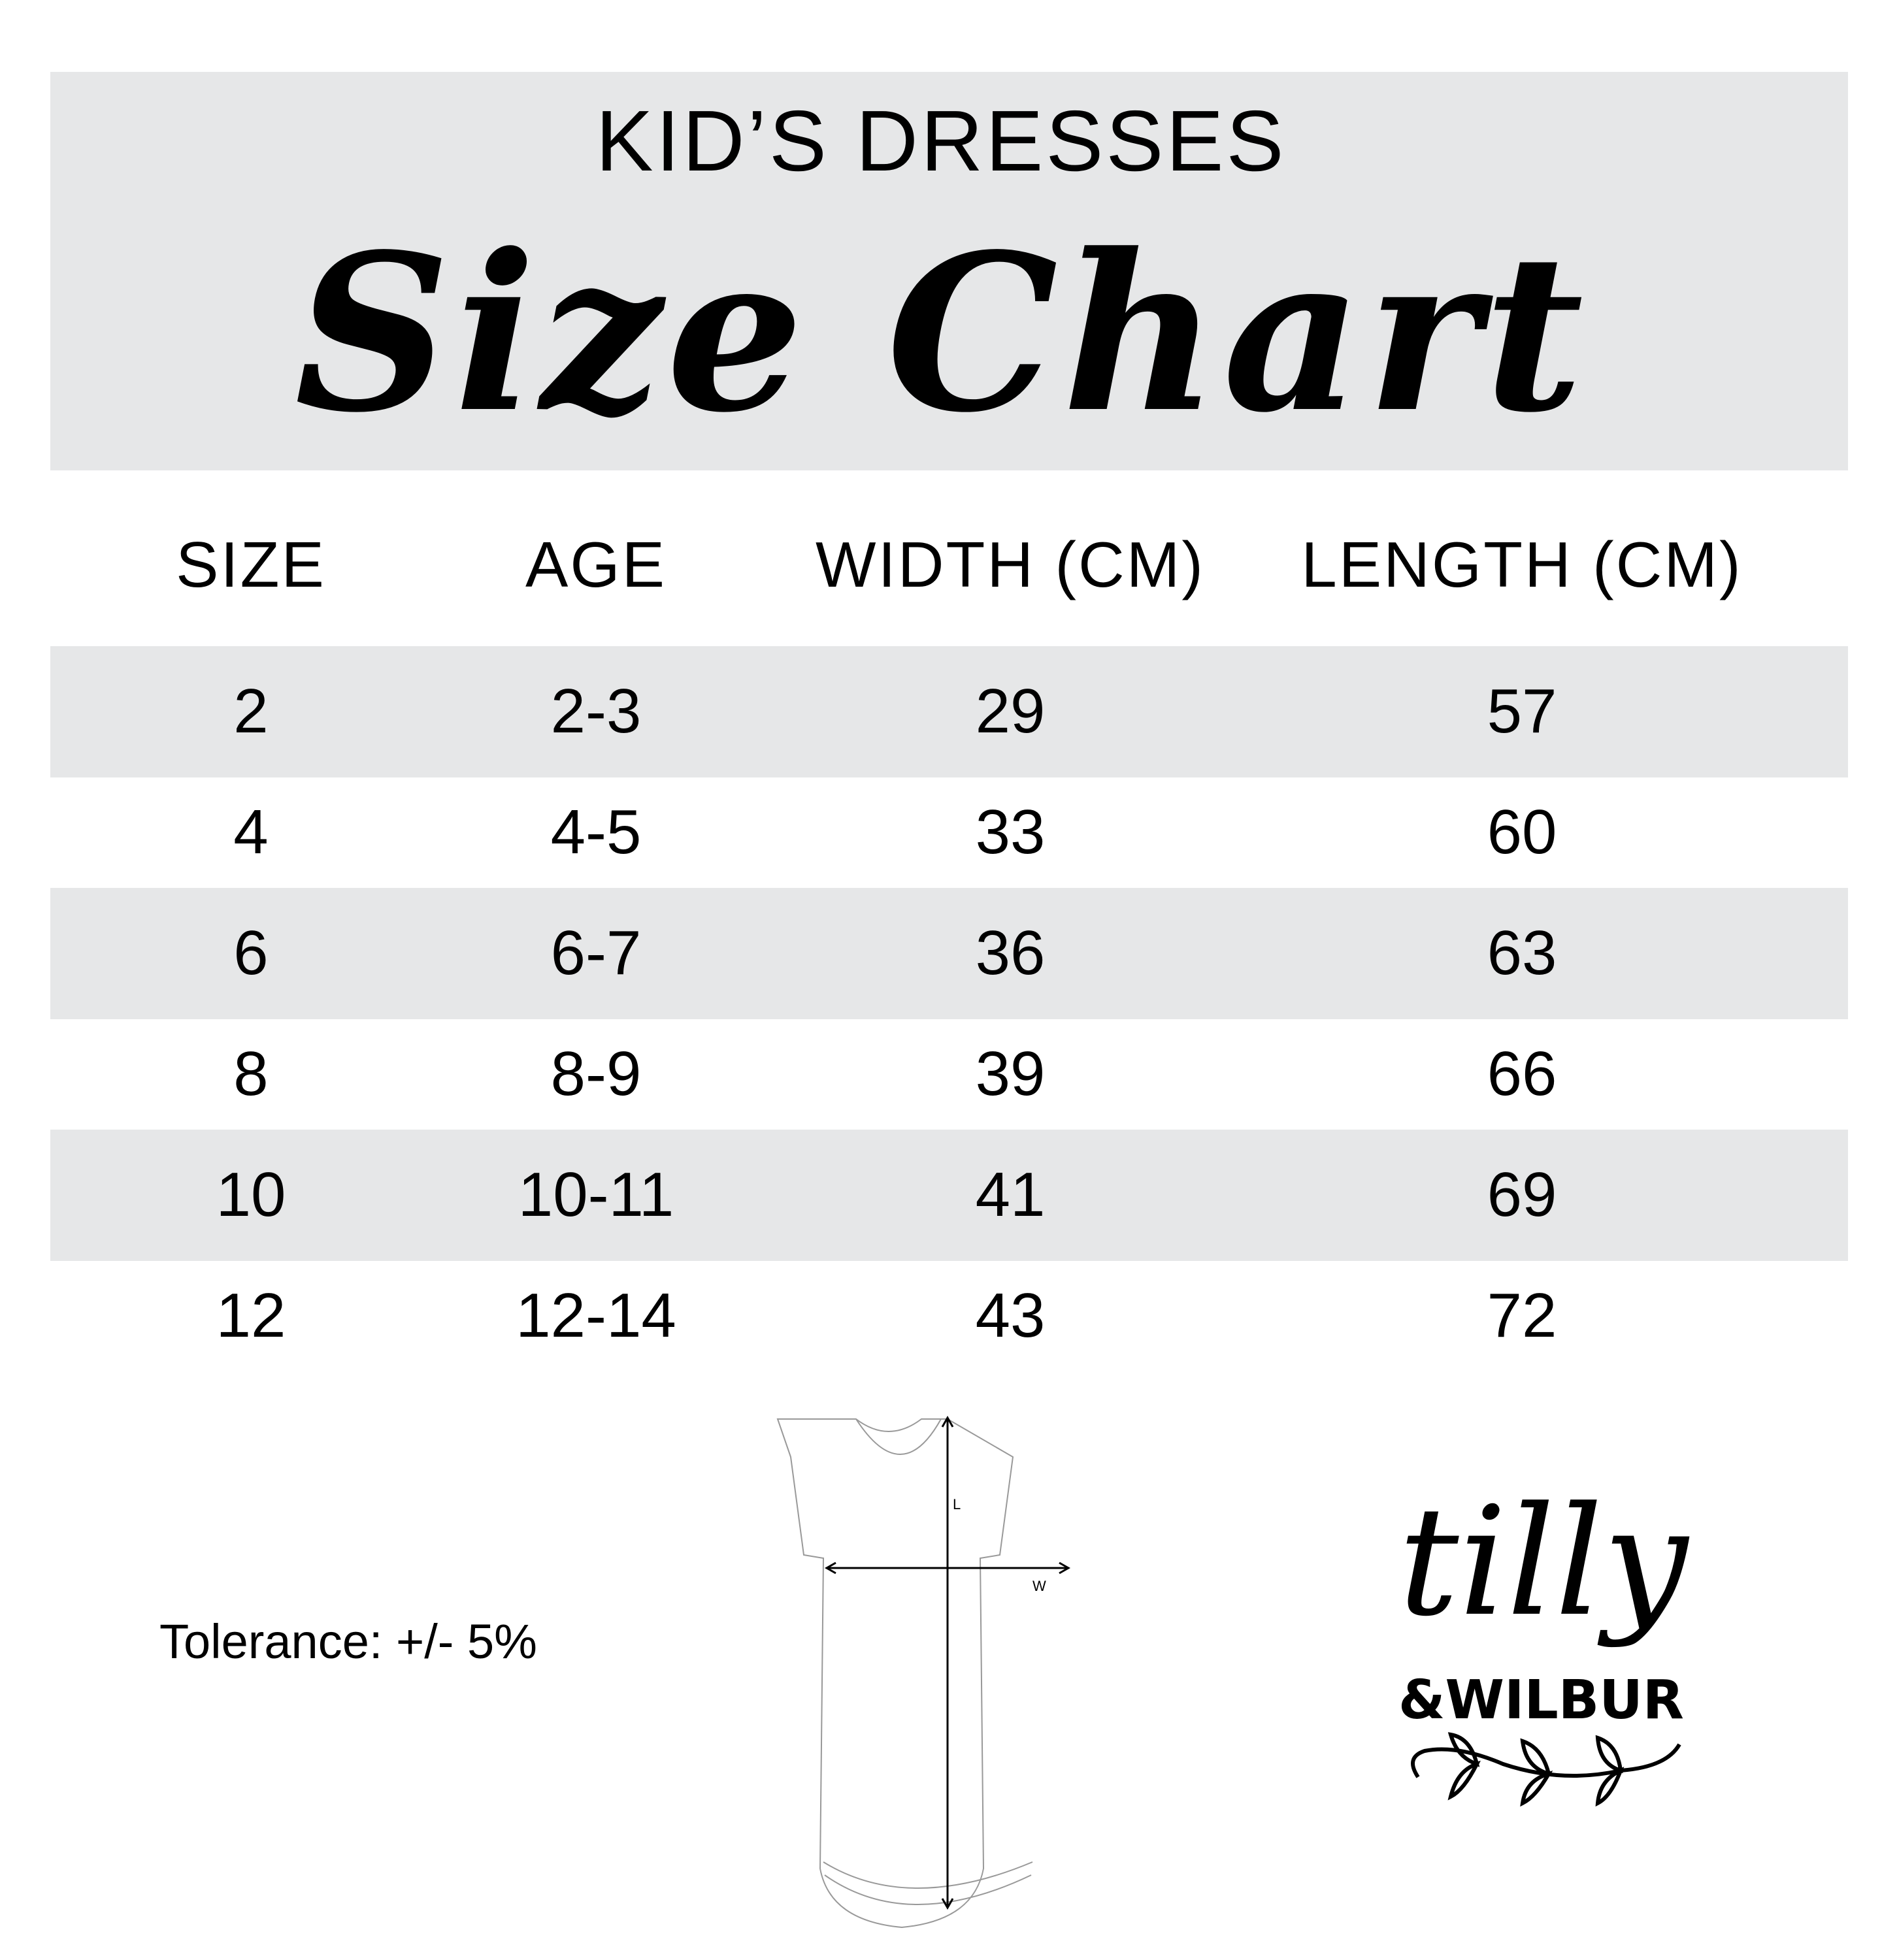 Image resolution: width=1882 pixels, height=1960 pixels. What do you see at coordinates (251, 832) in the screenshot?
I see `table-cell-size: 4` at bounding box center [251, 832].